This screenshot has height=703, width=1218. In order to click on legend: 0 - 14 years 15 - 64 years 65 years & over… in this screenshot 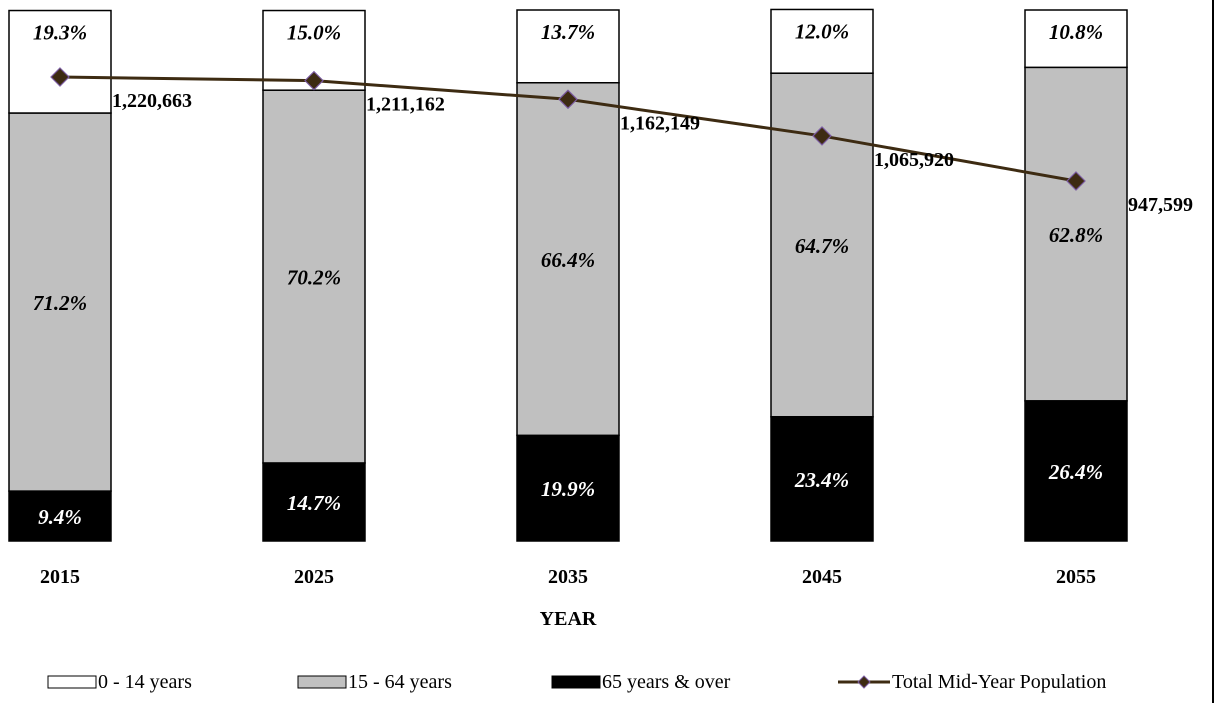, I will do `click(576, 682)`.